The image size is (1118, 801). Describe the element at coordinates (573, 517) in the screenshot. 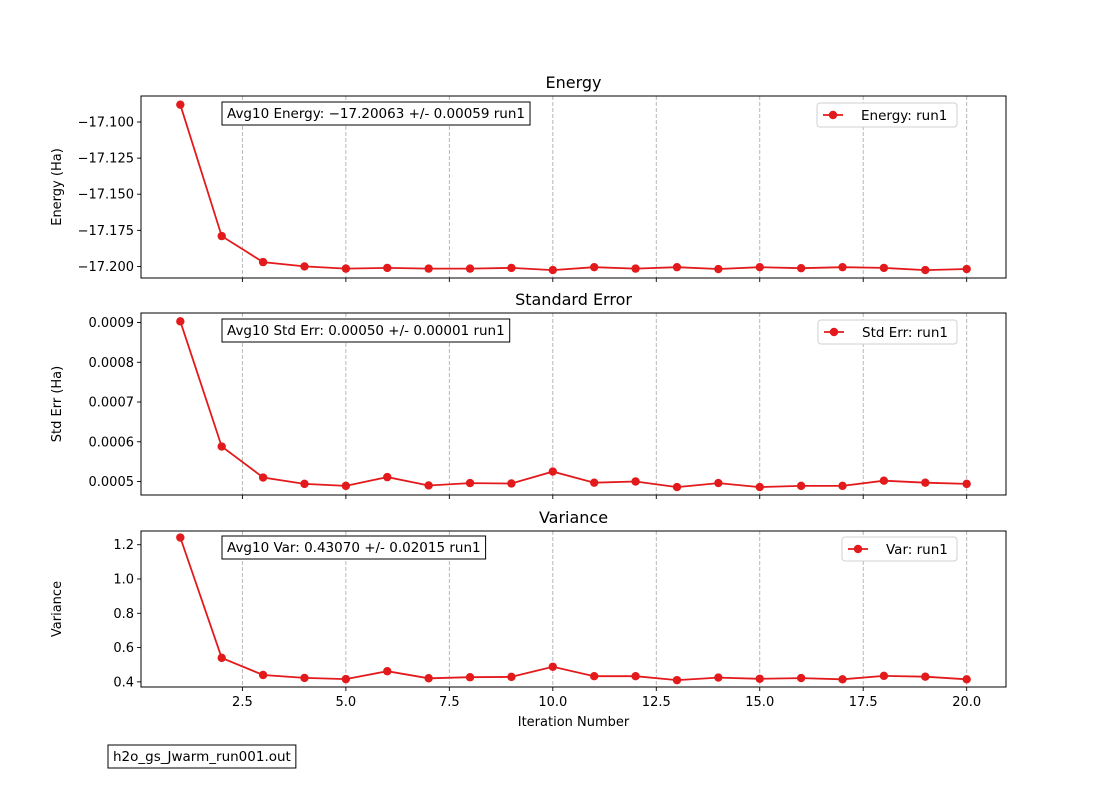

I see `chart-title: Variance` at that location.